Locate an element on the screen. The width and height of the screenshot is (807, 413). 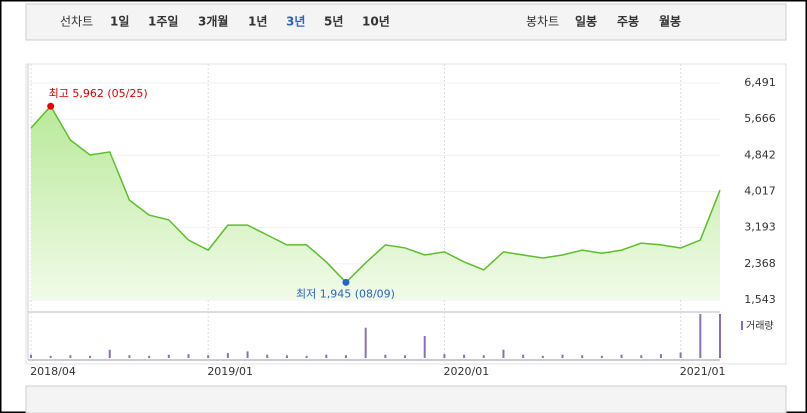
tab-label: 봉차트 is located at coordinates (542, 22).